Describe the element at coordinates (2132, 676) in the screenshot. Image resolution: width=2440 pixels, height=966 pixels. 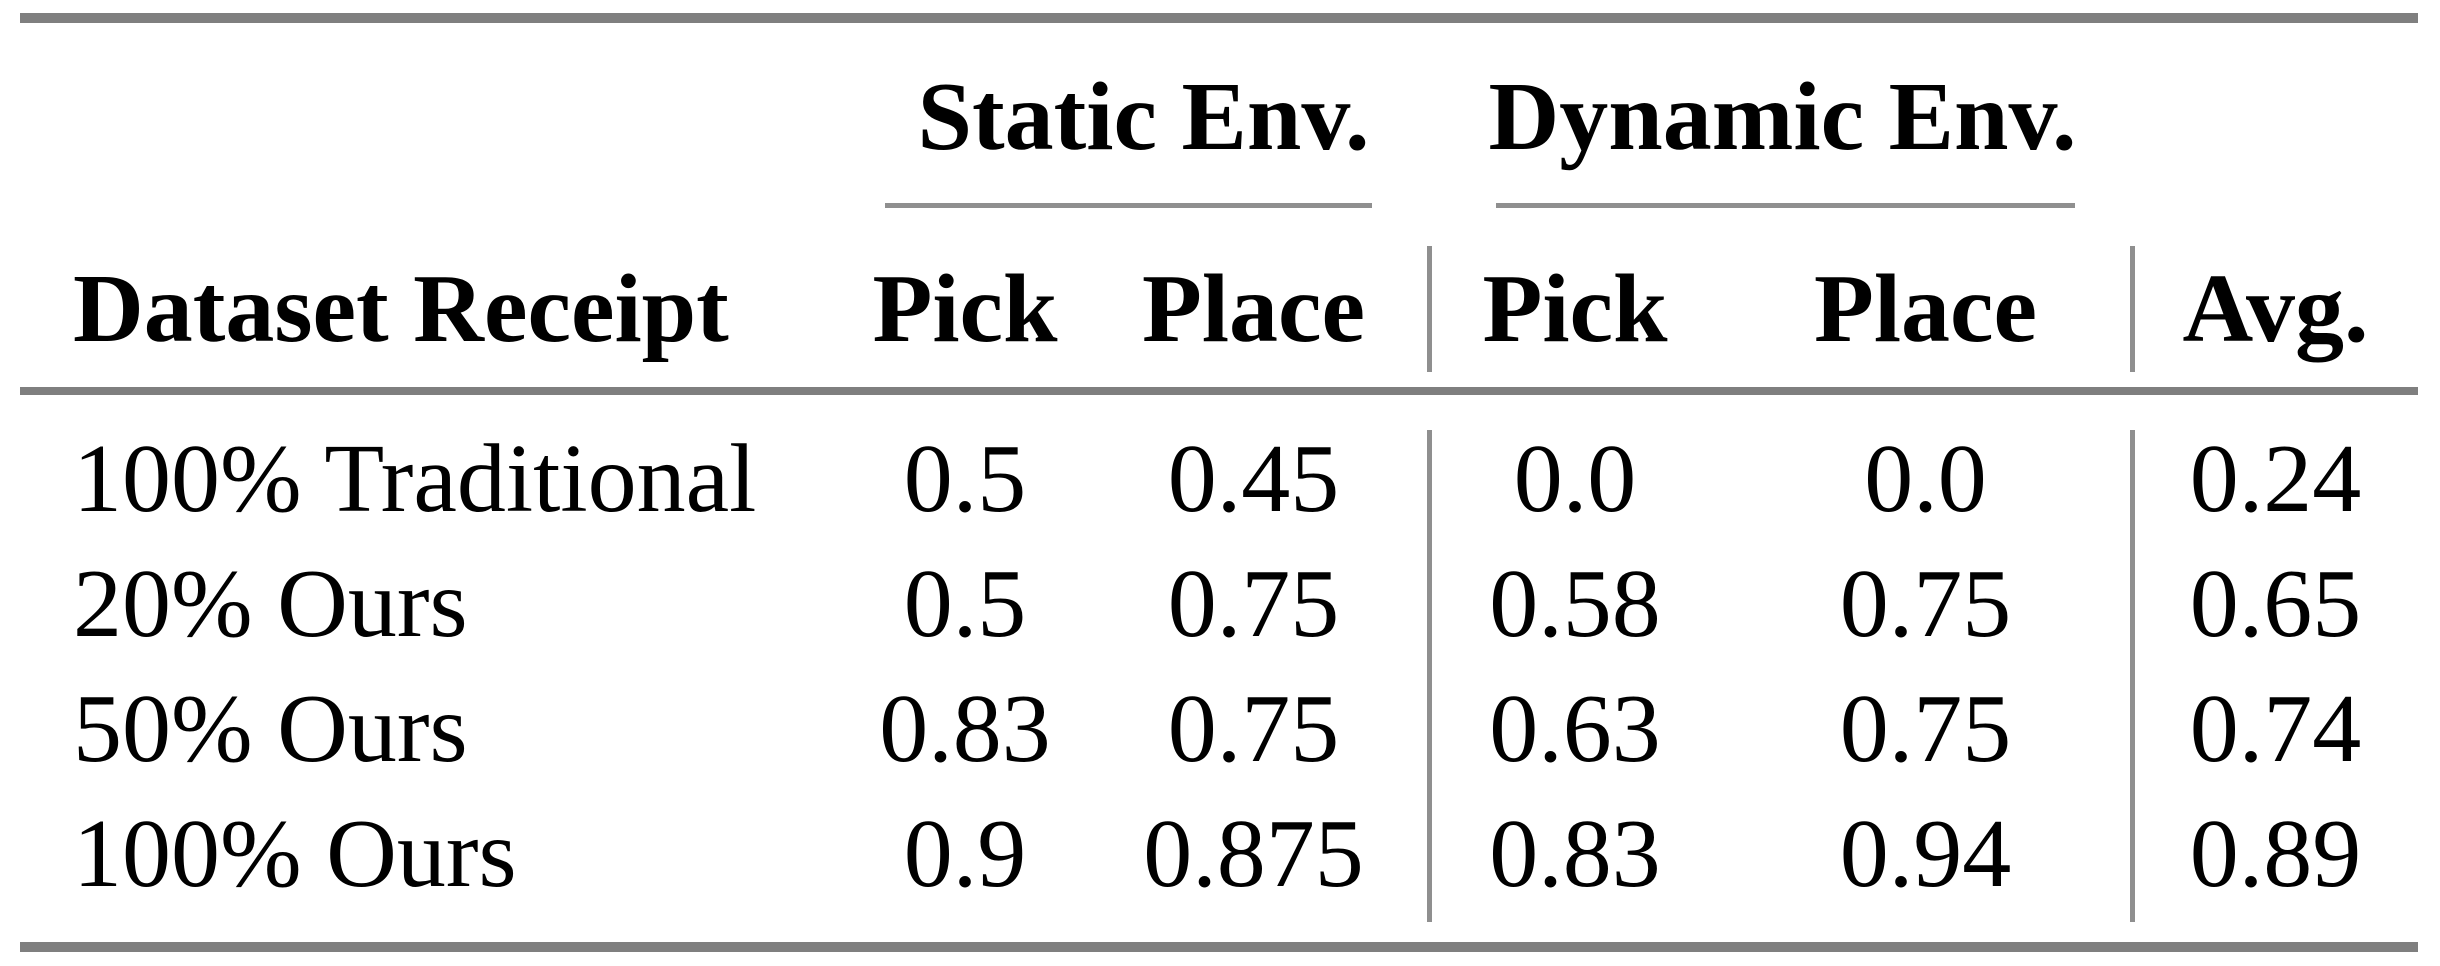
I see `body-separator-dynamic-avg` at that location.